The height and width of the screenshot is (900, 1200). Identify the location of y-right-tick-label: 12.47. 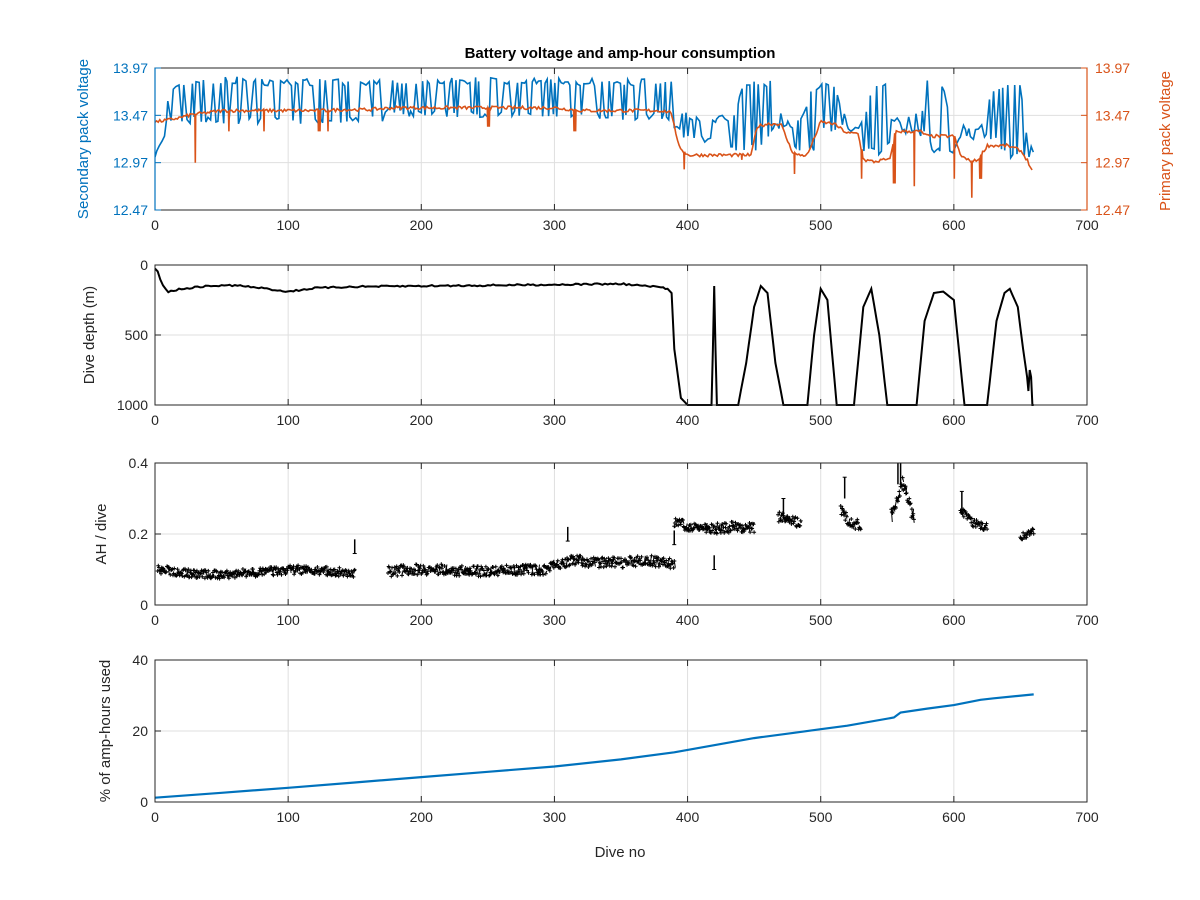
(1112, 210).